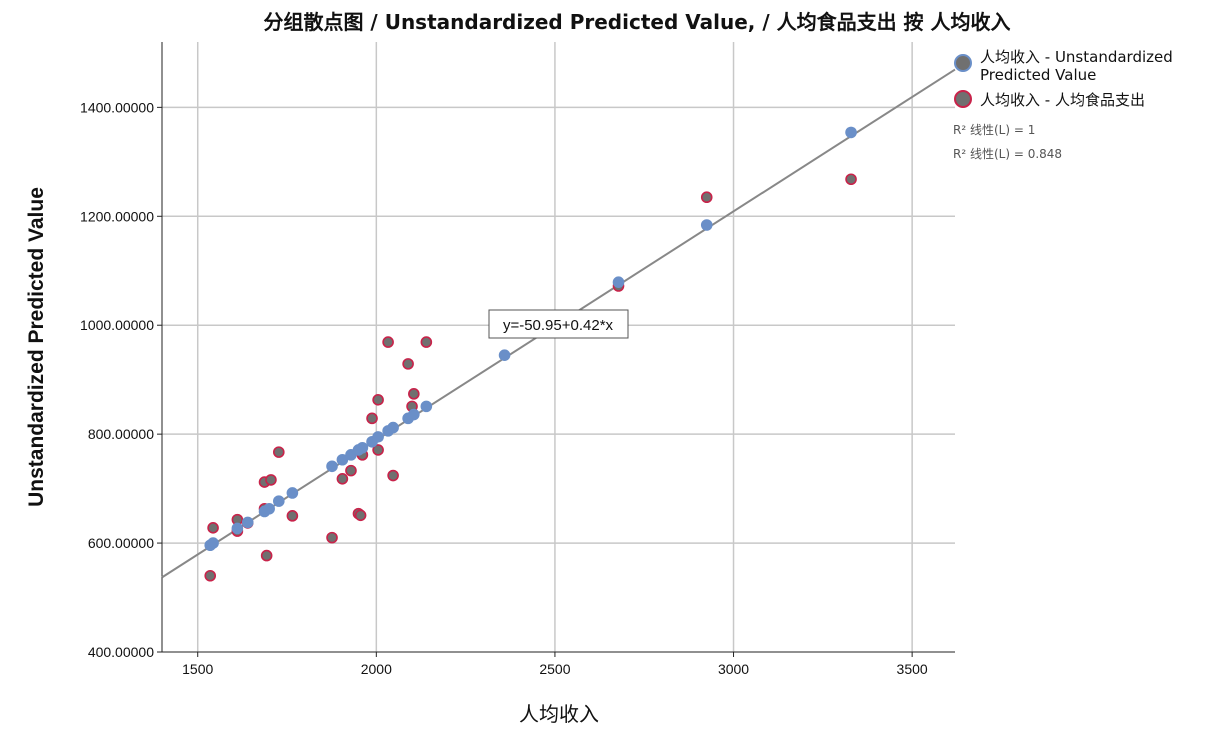 This screenshot has height=735, width=1216. Describe the element at coordinates (117, 107) in the screenshot. I see `y-tick-label: 1400.00000` at that location.